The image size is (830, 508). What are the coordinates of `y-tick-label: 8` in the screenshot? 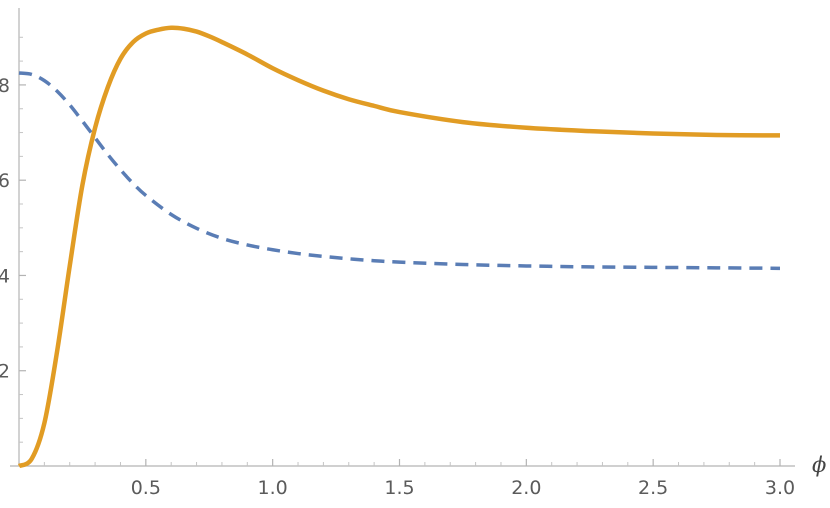 It's located at (5, 86).